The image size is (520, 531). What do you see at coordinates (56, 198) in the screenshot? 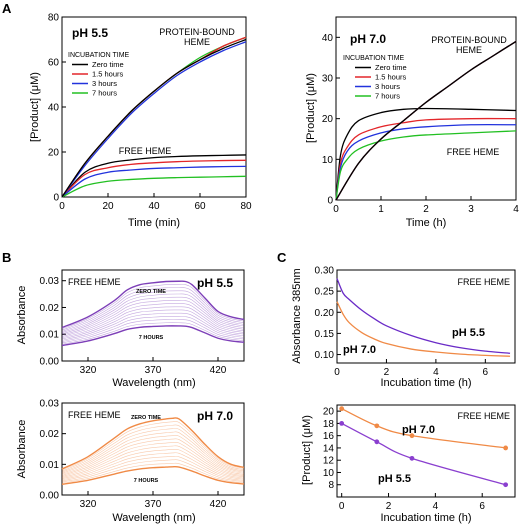
I see `a1-ytick-label: 0` at bounding box center [56, 198].